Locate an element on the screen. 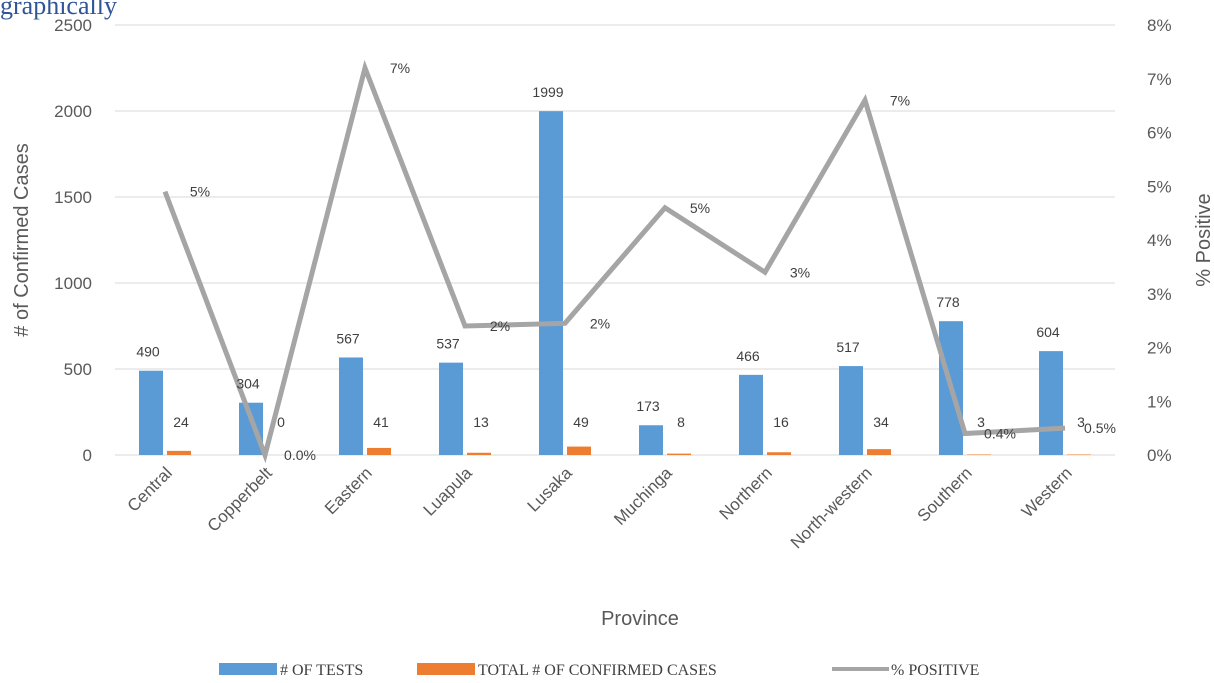 Image resolution: width=1214 pixels, height=683 pixels. y-tick-label: 0 is located at coordinates (87, 455).